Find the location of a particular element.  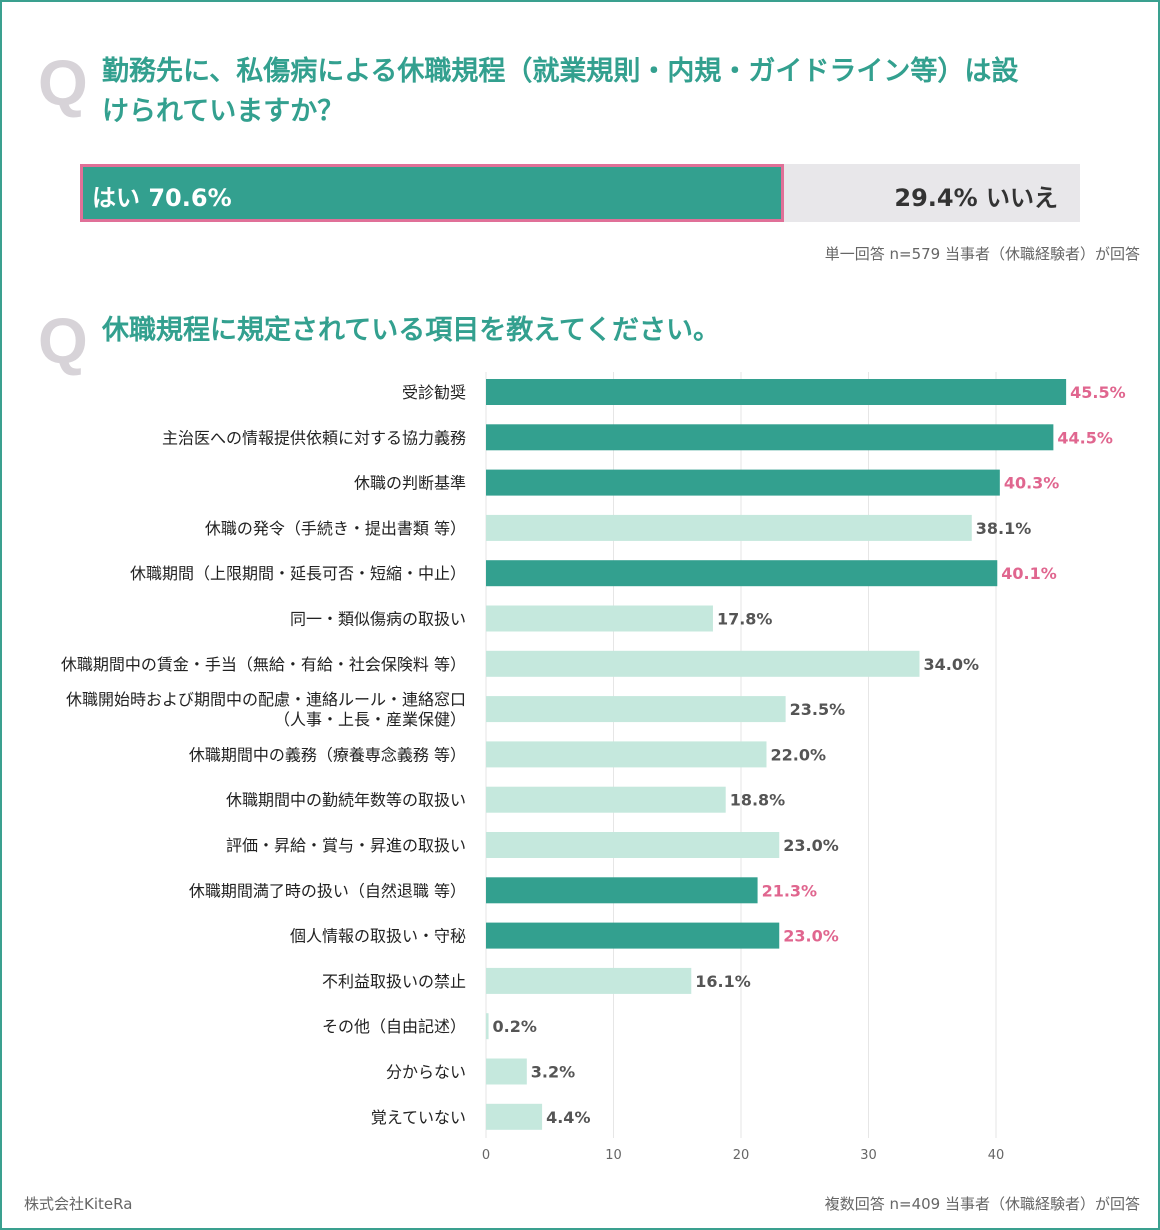

q1-title-line1: 勤務先に、私傷病による休職規程（就業規則・内規・ガイドライン等）は設 is located at coordinates (560, 71).